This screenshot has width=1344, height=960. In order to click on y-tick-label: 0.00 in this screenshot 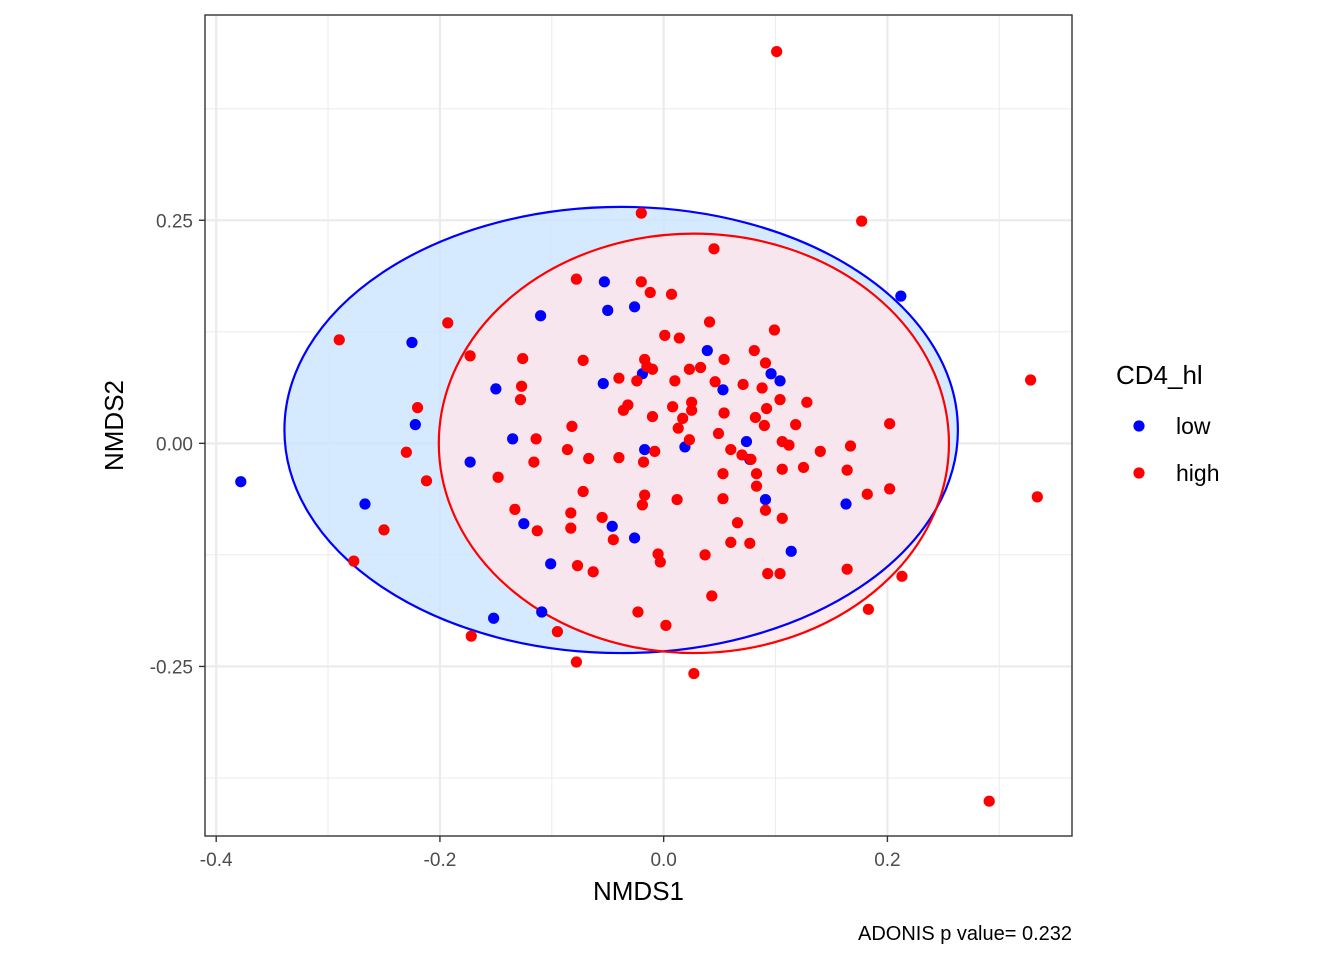, I will do `click(174, 444)`.